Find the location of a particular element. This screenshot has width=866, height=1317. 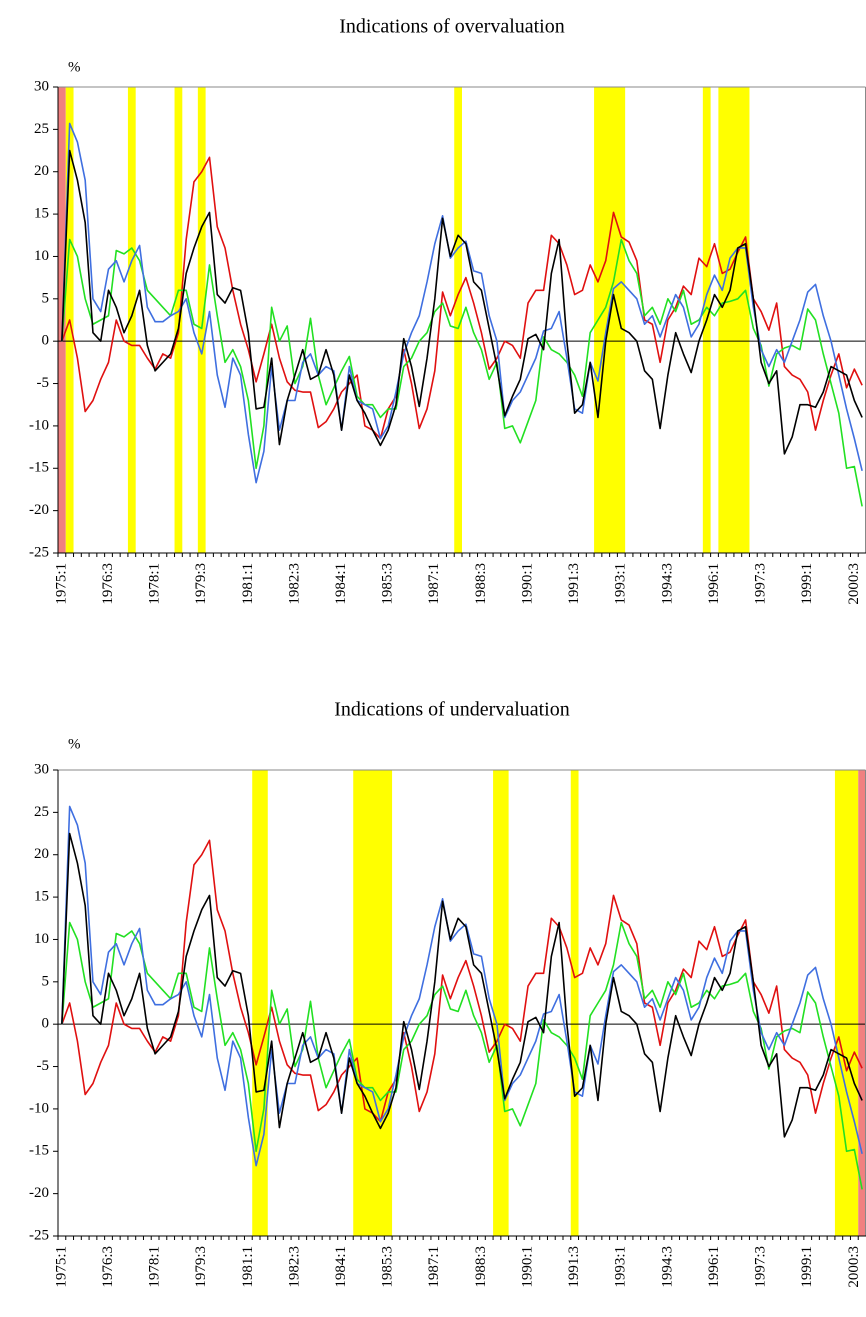

chart-title: Indications of overvaluation is located at coordinates (452, 27).